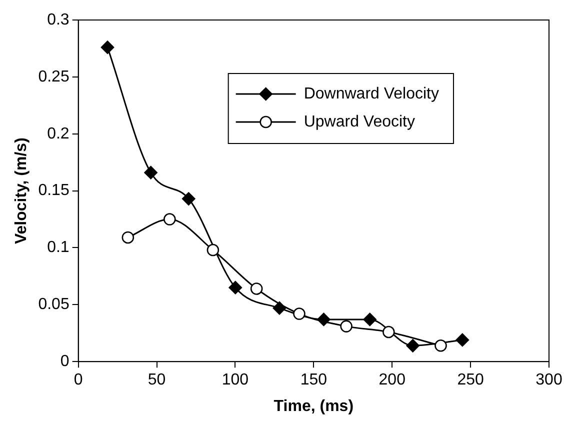  What do you see at coordinates (235, 380) in the screenshot?
I see `x-tick-label: 100` at bounding box center [235, 380].